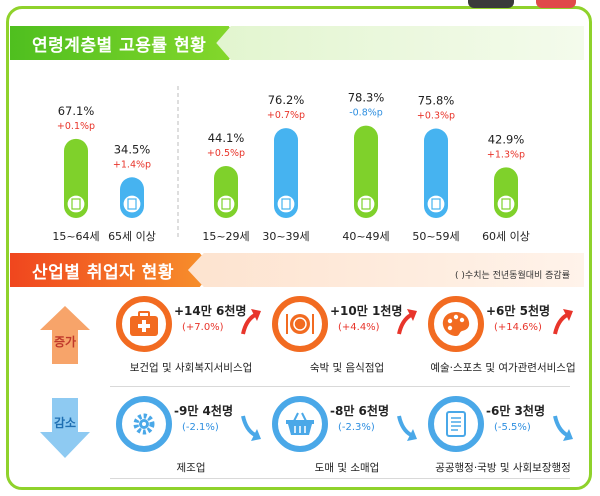 This screenshot has width=600, height=496. What do you see at coordinates (286, 100) in the screenshot?
I see `bar-value-label: 76.2%` at bounding box center [286, 100].